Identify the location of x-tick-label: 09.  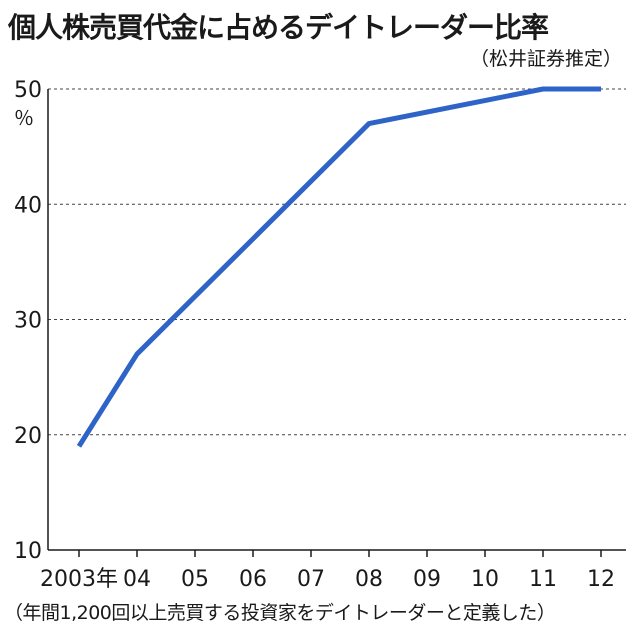
(427, 579).